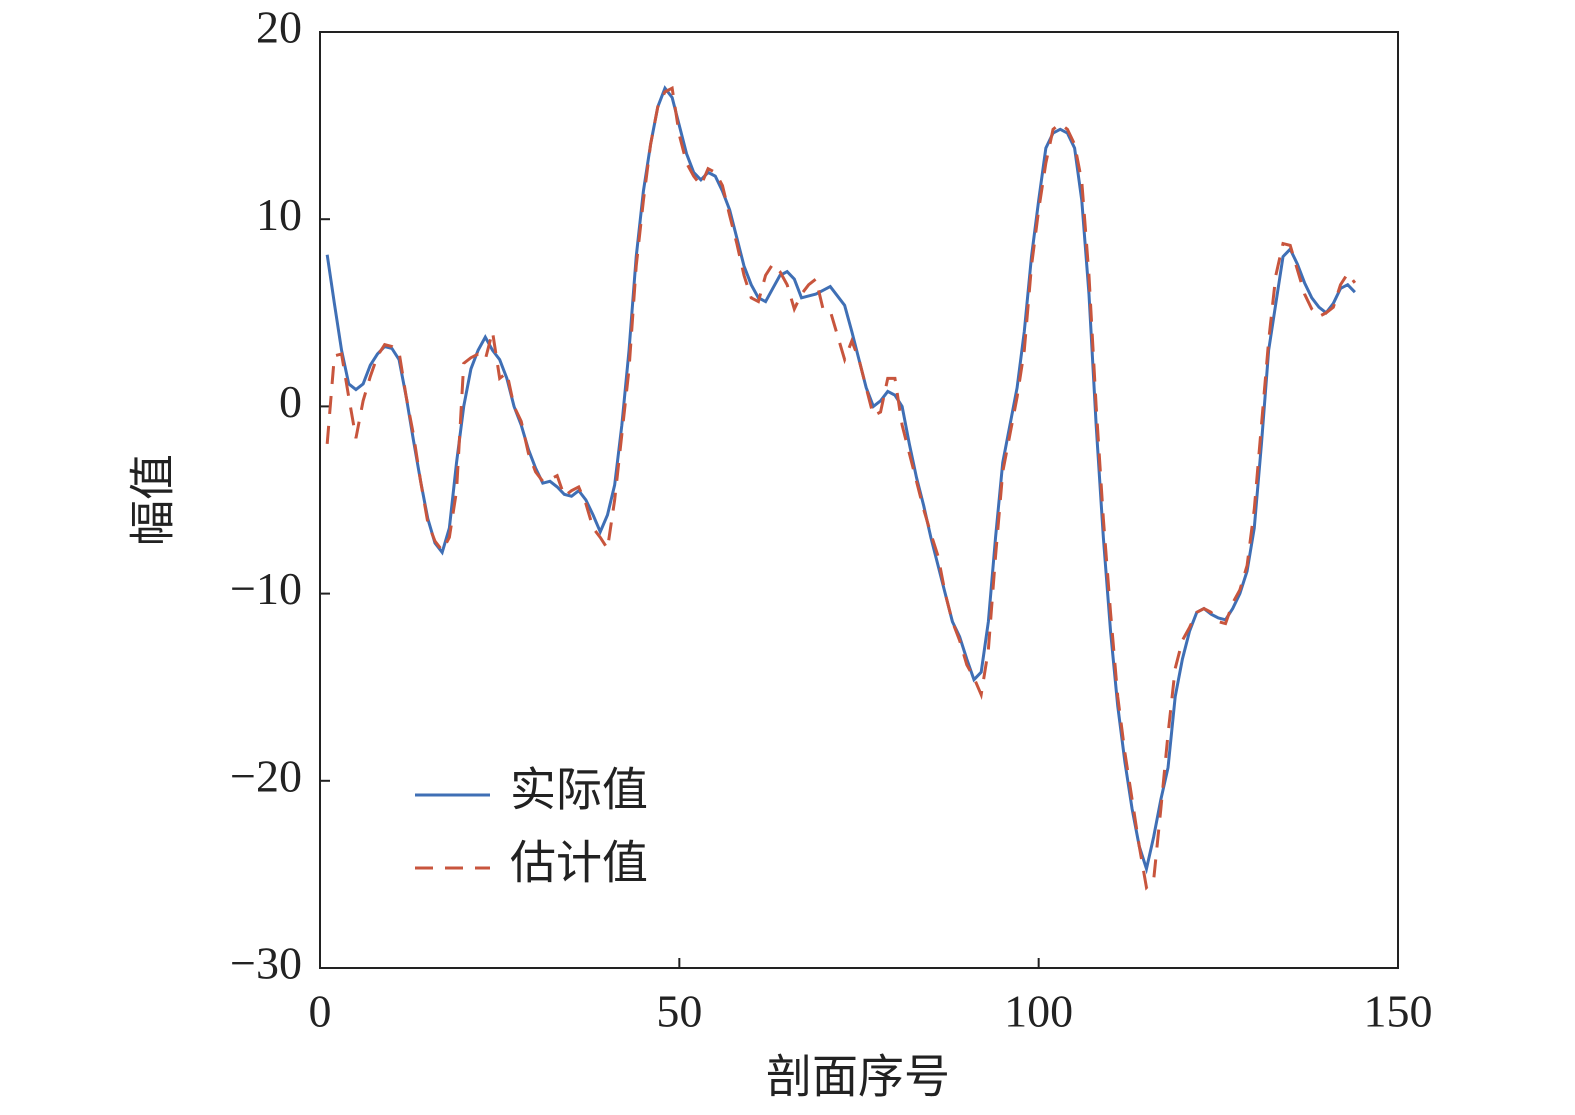 This screenshot has height=1115, width=1575. Describe the element at coordinates (1398, 1011) in the screenshot. I see `x-tick-label: 150` at that location.